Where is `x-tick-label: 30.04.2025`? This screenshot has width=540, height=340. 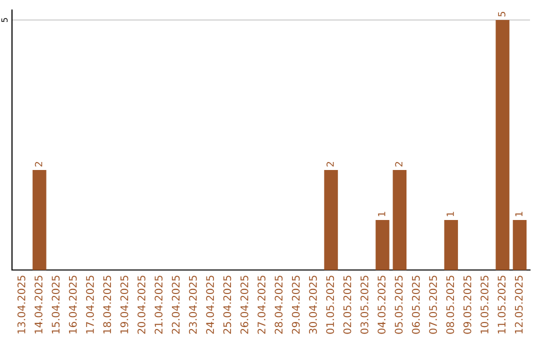 x-tick-label: 30.04.2025 is located at coordinates (313, 305).